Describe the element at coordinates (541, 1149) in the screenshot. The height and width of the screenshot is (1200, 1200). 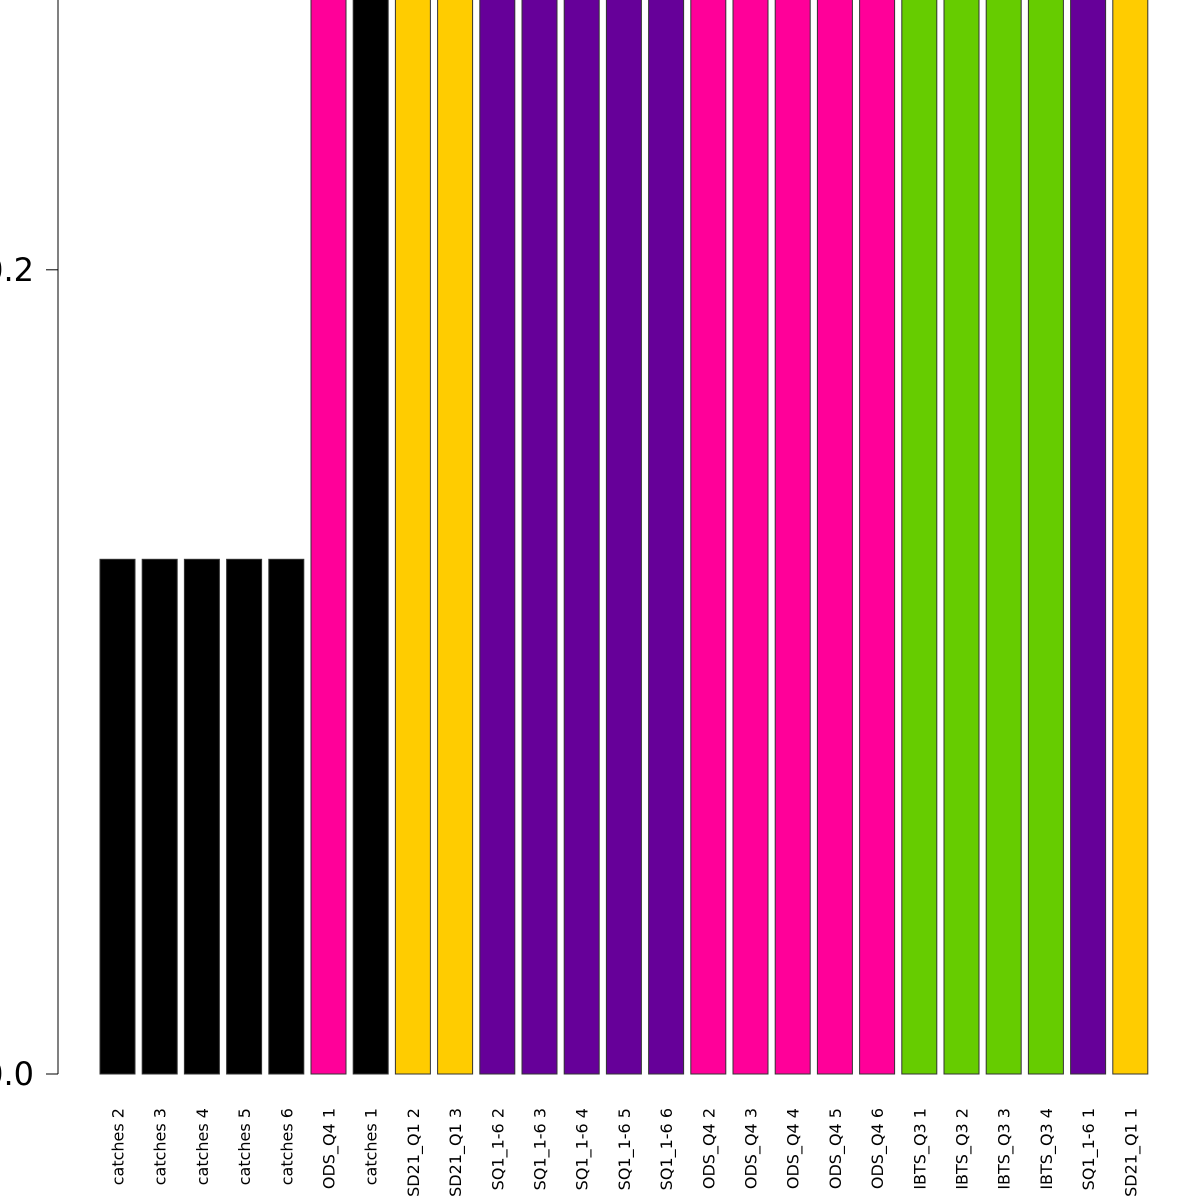
I see `x-category-label: SQ1_1-6 3` at that location.